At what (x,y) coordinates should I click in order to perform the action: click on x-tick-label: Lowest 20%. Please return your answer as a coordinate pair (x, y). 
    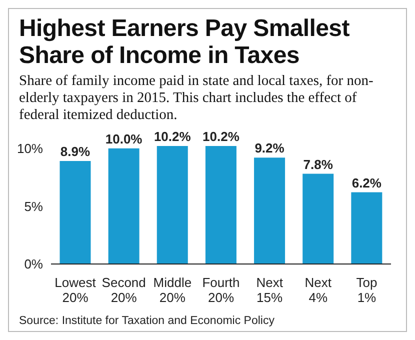
    Looking at the image, I should click on (75, 290).